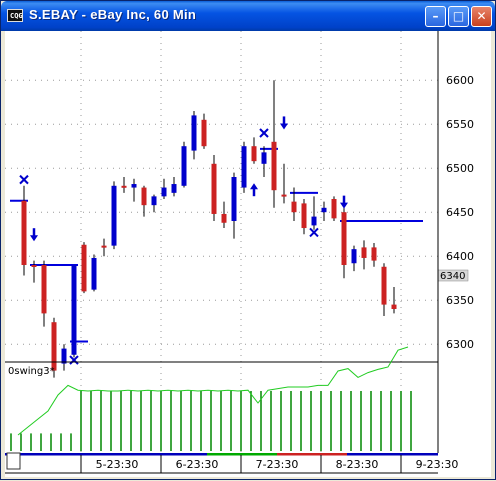  I want to click on arrow-up-icon, so click(254, 190).